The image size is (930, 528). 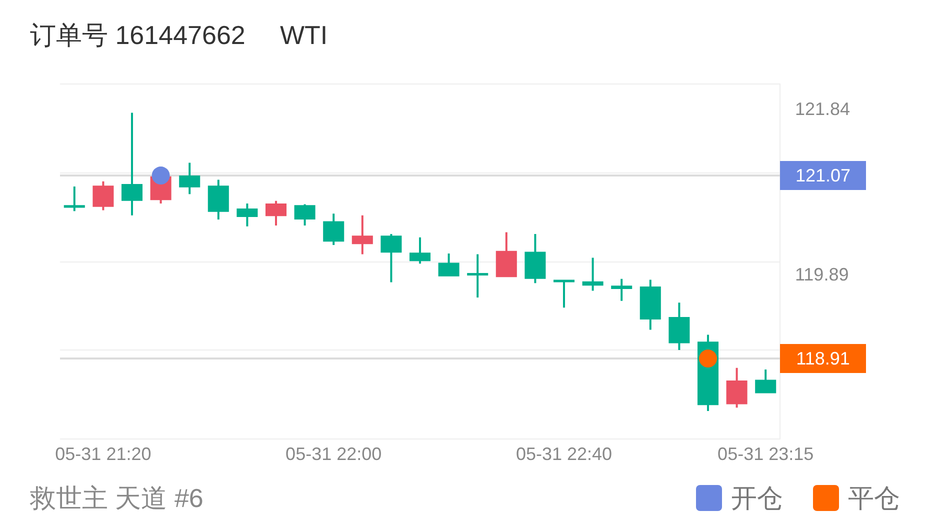 What do you see at coordinates (822, 274) in the screenshot?
I see `y-tick-label: 119.89` at bounding box center [822, 274].